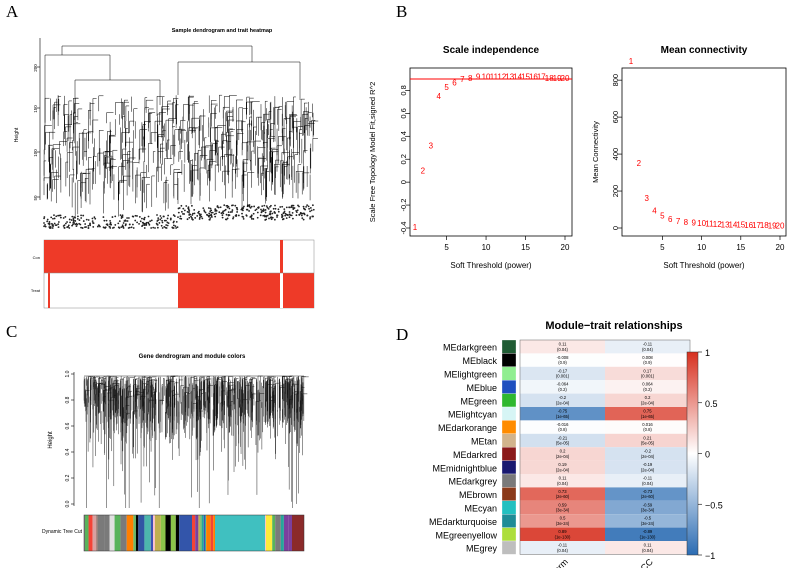  Describe the element at coordinates (12, 331) in the screenshot. I see `panel-c-letter: C` at that location.